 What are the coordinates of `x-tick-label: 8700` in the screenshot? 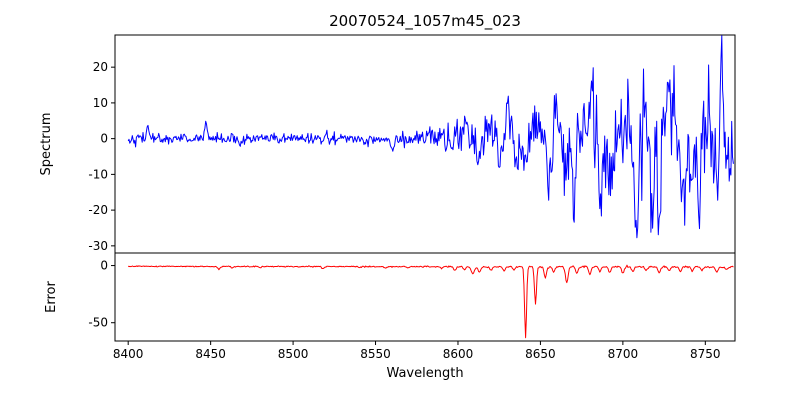 It's located at (623, 354).